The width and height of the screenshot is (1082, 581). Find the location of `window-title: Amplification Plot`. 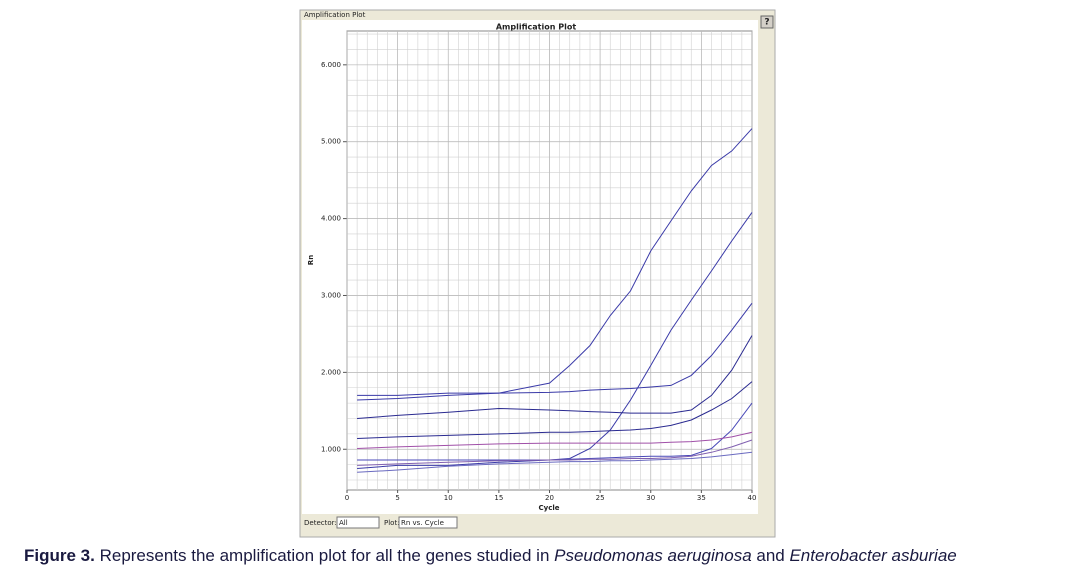

window-title: Amplification Plot is located at coordinates (335, 15).